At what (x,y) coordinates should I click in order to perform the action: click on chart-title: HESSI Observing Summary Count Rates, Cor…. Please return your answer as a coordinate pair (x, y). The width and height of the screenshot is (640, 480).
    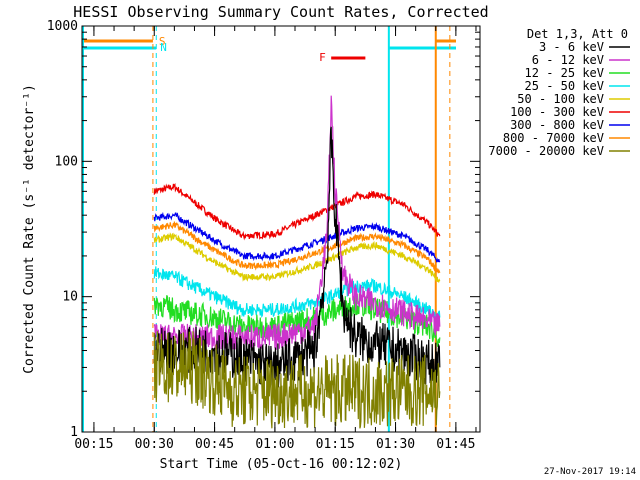
    Looking at the image, I should click on (280, 12).